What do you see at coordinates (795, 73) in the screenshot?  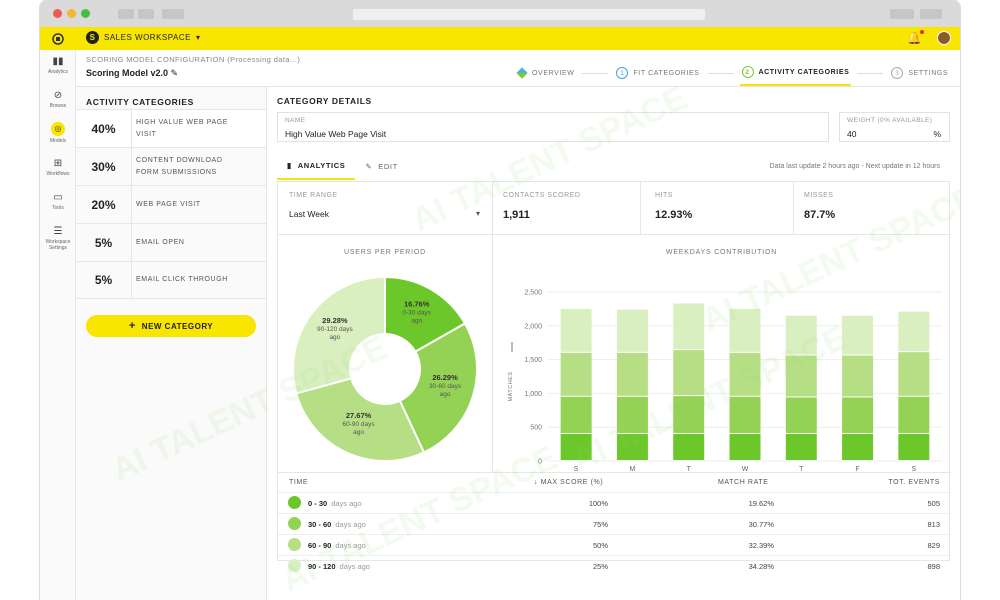 I see `step-activity-categories: 2 ACTIVITY CATEGORIES` at bounding box center [795, 73].